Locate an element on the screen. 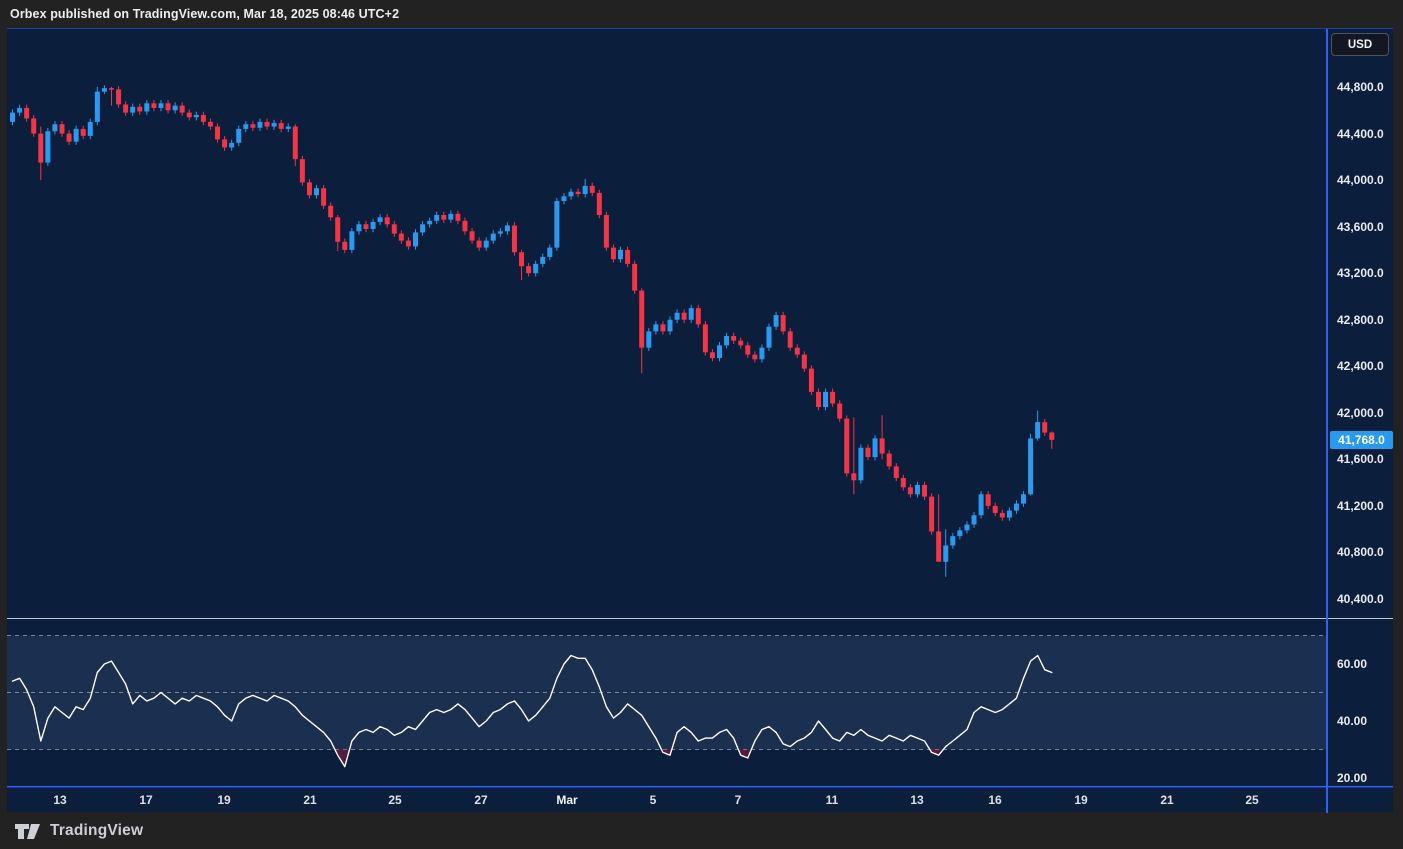  time-axis-border is located at coordinates (700, 786).